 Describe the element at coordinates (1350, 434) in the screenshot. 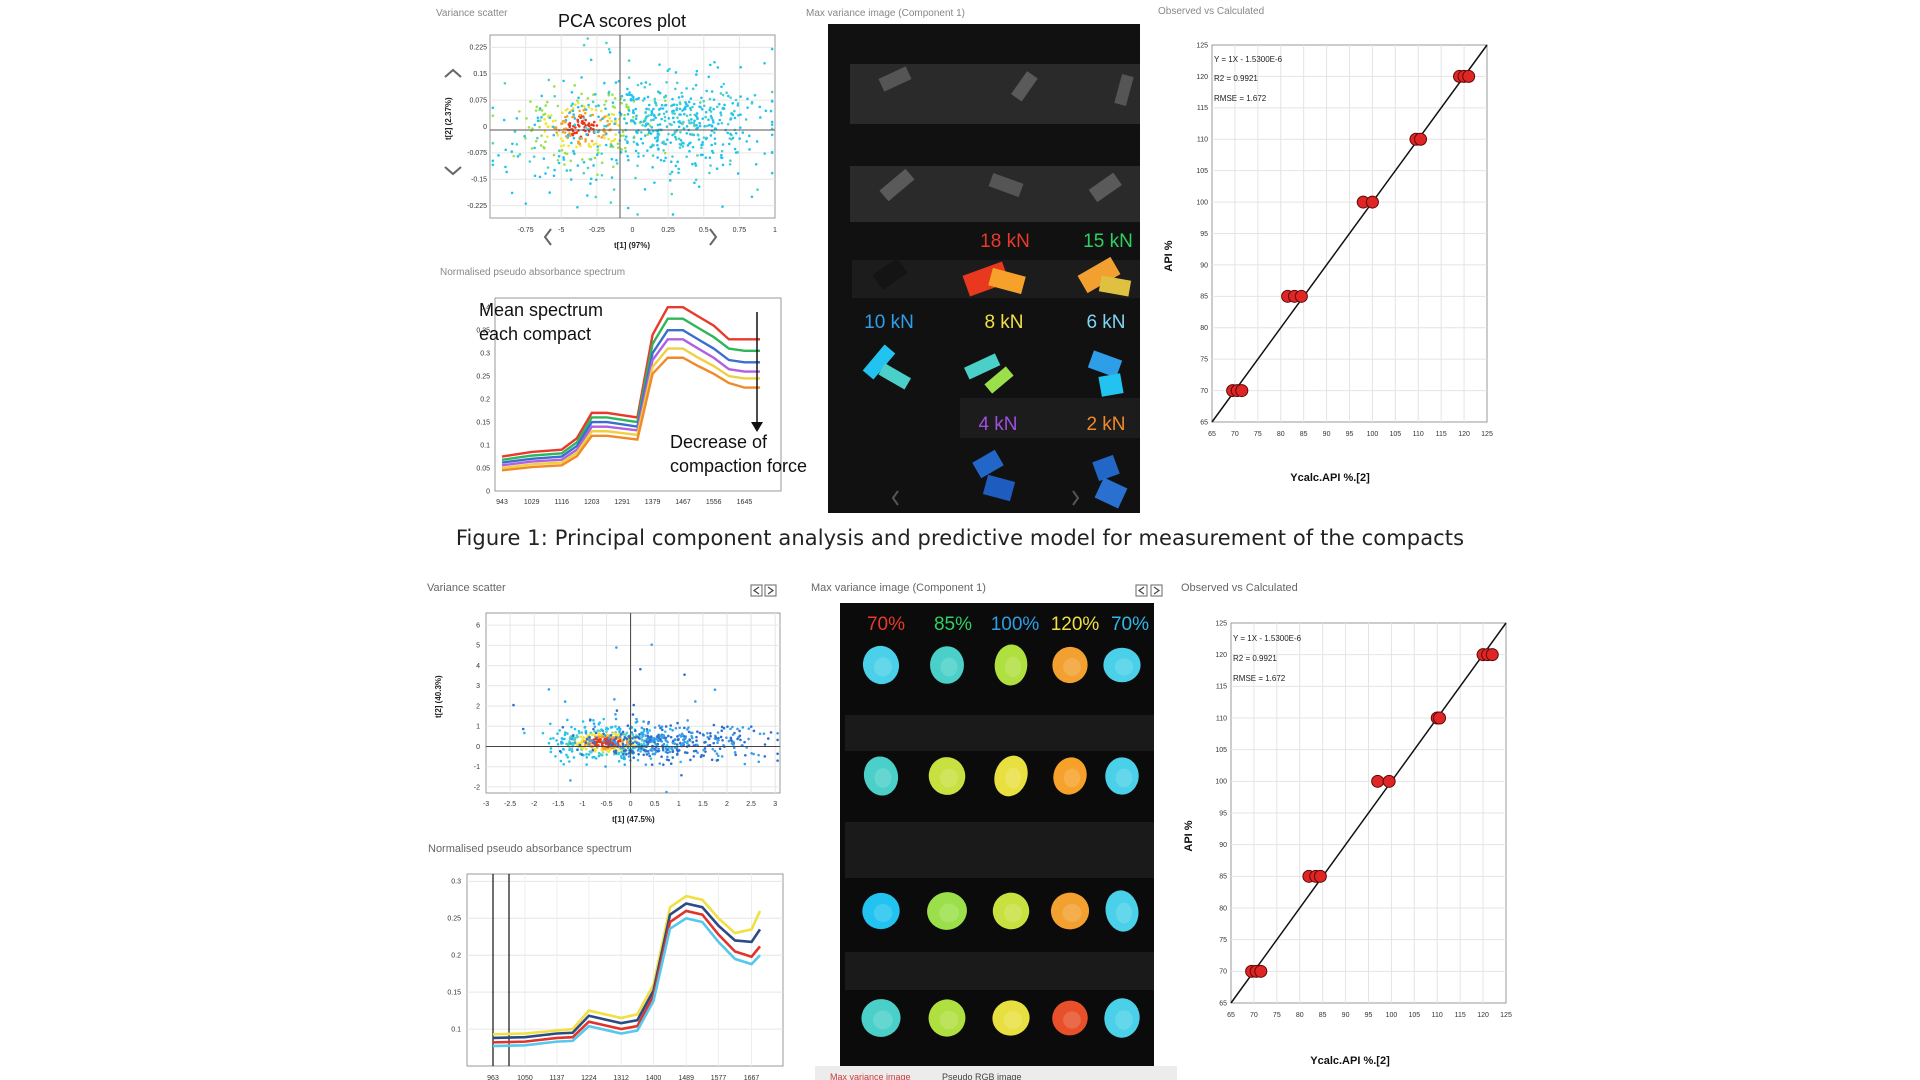

I see `fig1-regression-x-tick-label: 95` at that location.